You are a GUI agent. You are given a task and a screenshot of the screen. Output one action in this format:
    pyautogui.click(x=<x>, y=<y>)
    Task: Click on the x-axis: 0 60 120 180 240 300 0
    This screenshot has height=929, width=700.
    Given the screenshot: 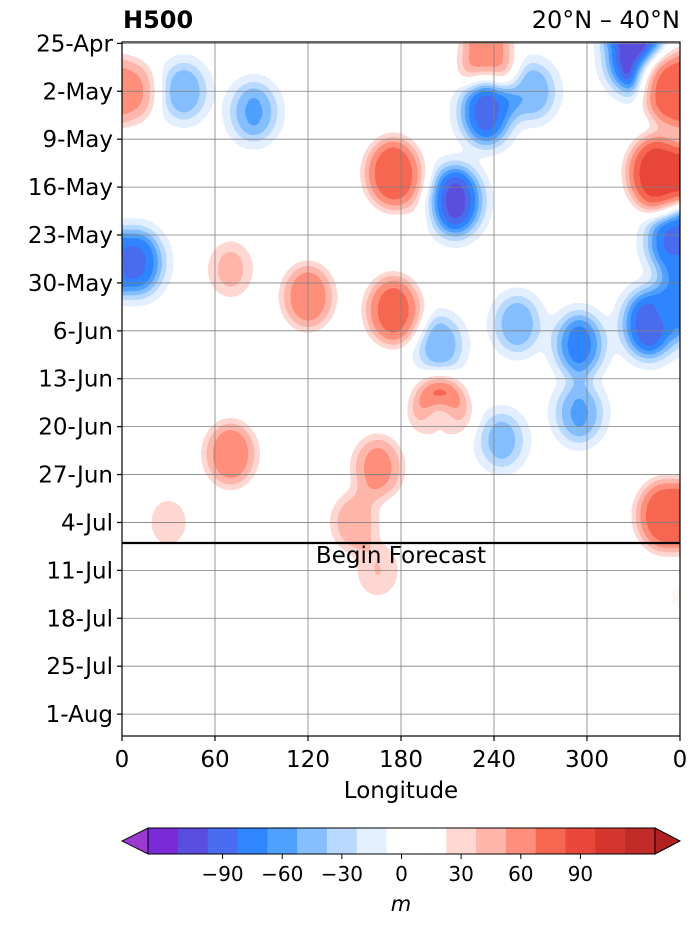 What is the action you would take?
    pyautogui.click(x=401, y=754)
    